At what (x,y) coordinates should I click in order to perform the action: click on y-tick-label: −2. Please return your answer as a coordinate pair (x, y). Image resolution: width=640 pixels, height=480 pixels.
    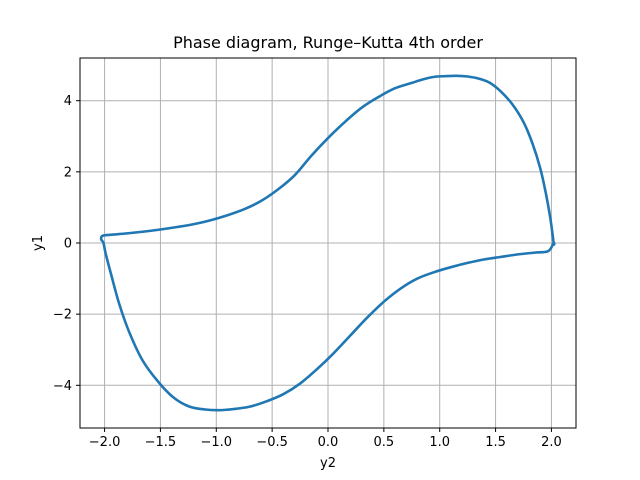
    Looking at the image, I should click on (62, 315).